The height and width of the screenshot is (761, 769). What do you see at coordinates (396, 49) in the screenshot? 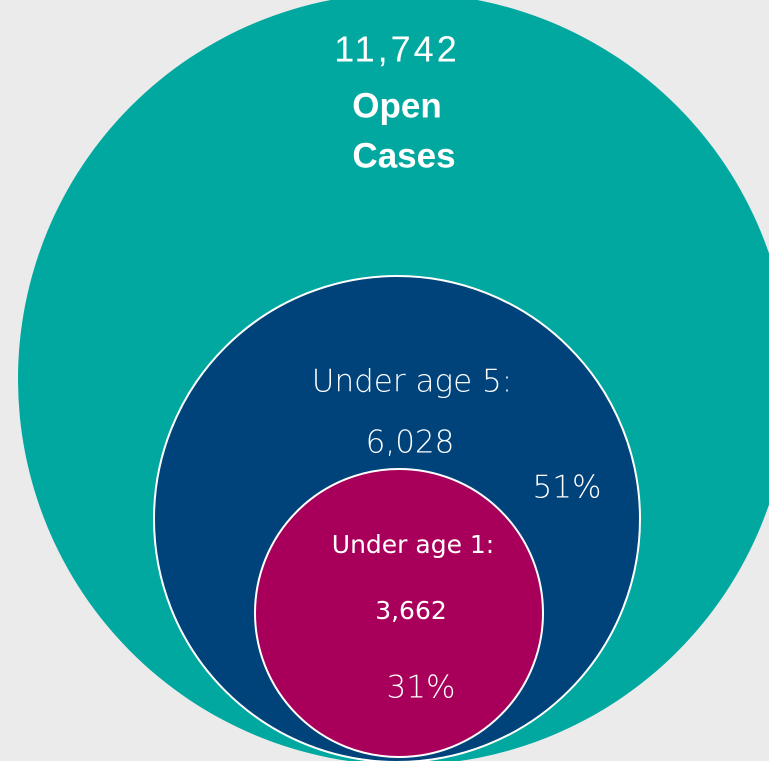
I see `open-cases-count: 11,742` at bounding box center [396, 49].